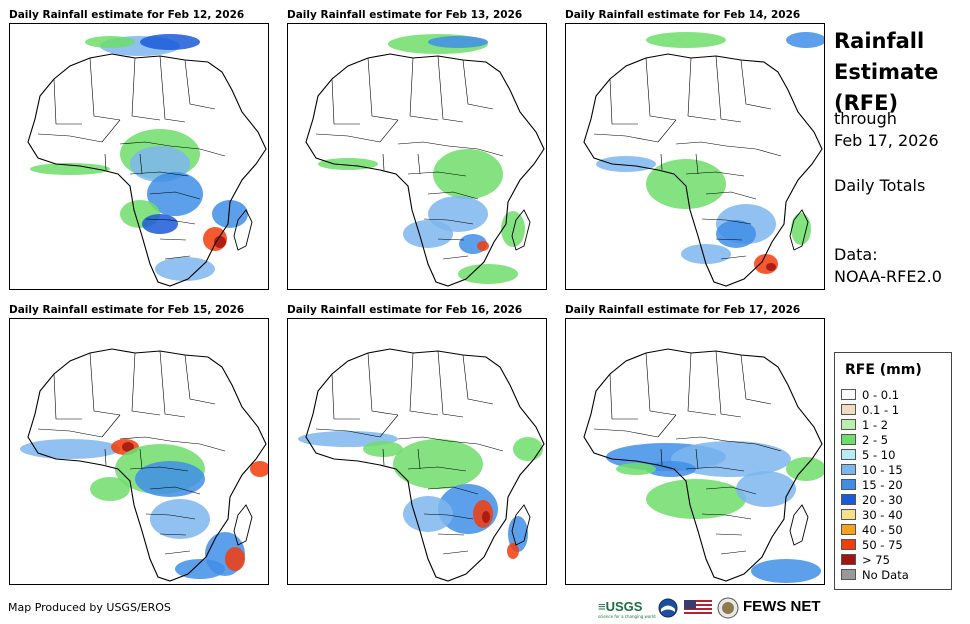  What do you see at coordinates (782, 606) in the screenshot?
I see `fews-net-logo: FEWS NET` at bounding box center [782, 606].